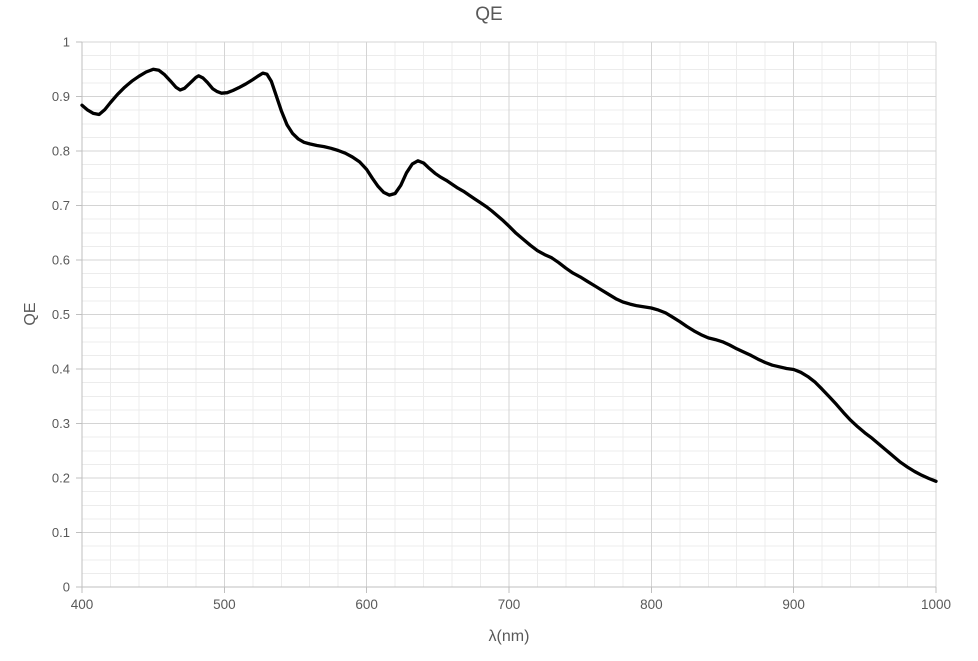  I want to click on y-tick-label: 1, so click(66, 42).